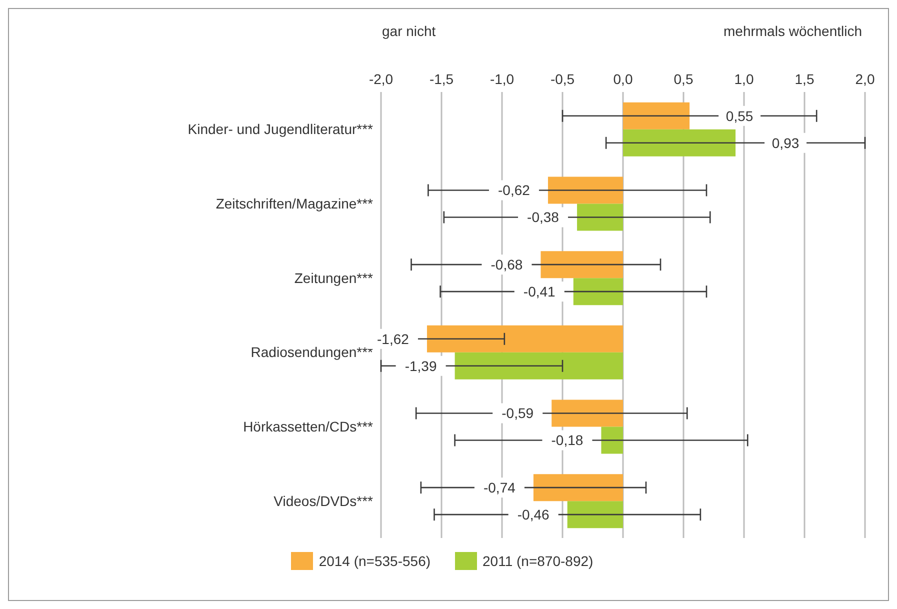 Image resolution: width=897 pixels, height=609 pixels. Describe the element at coordinates (740, 116) in the screenshot. I see `data-label: 0,55` at that location.